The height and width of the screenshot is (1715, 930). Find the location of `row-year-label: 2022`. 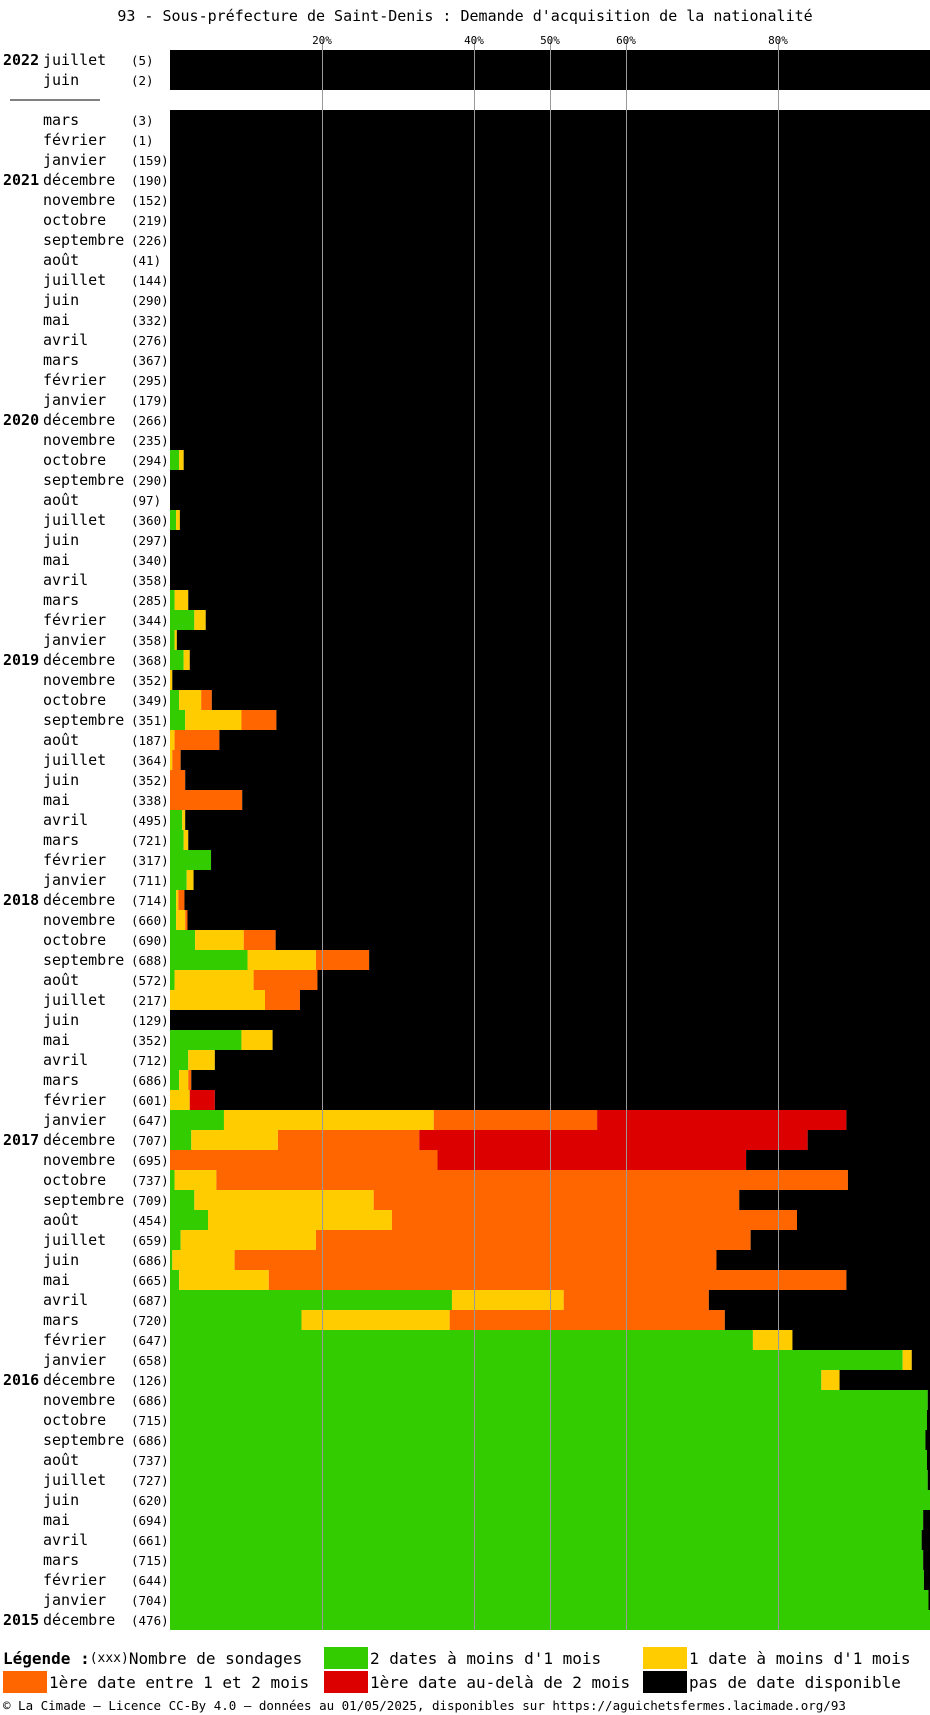

row-year-label: 2022 is located at coordinates (21, 60).